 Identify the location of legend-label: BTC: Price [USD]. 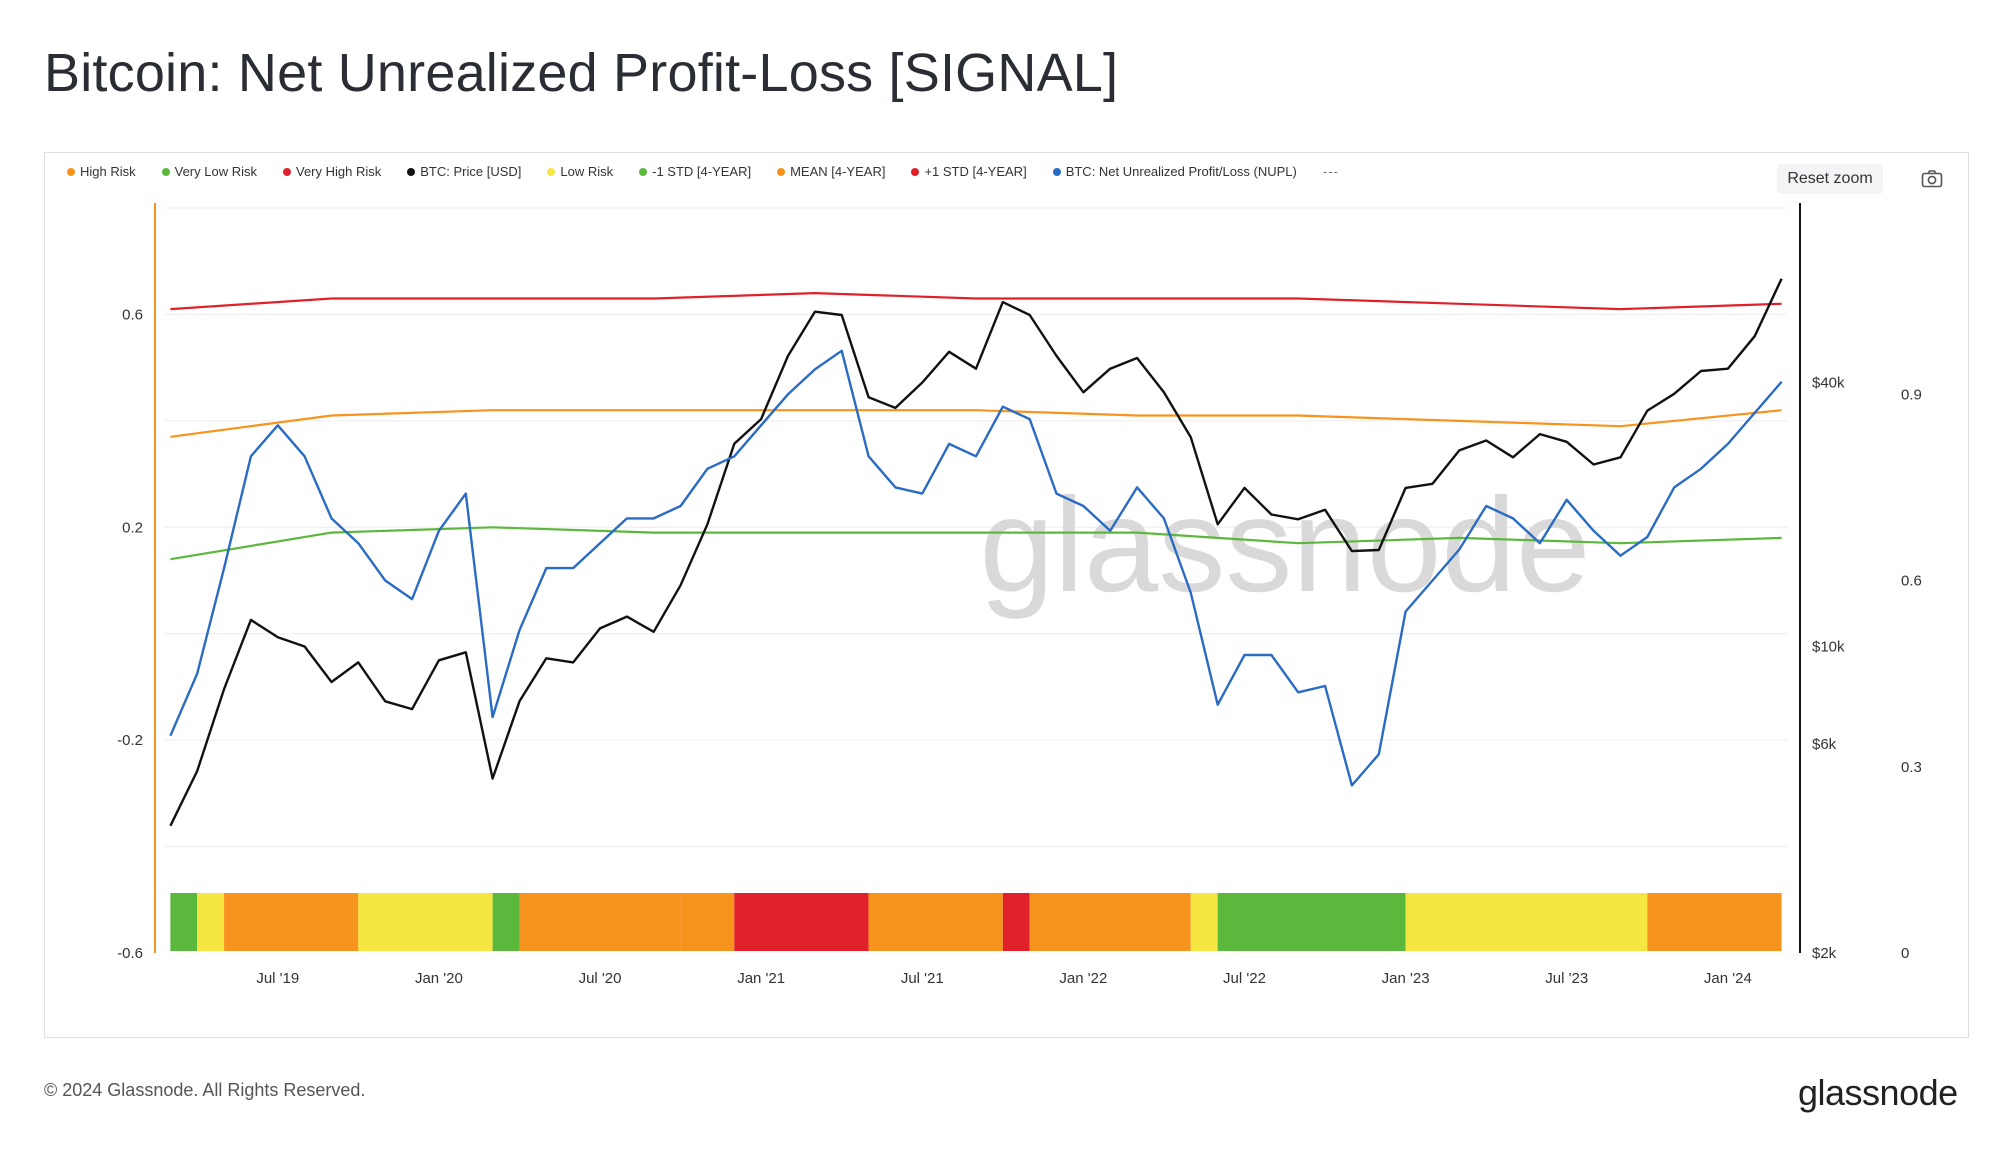
(471, 171).